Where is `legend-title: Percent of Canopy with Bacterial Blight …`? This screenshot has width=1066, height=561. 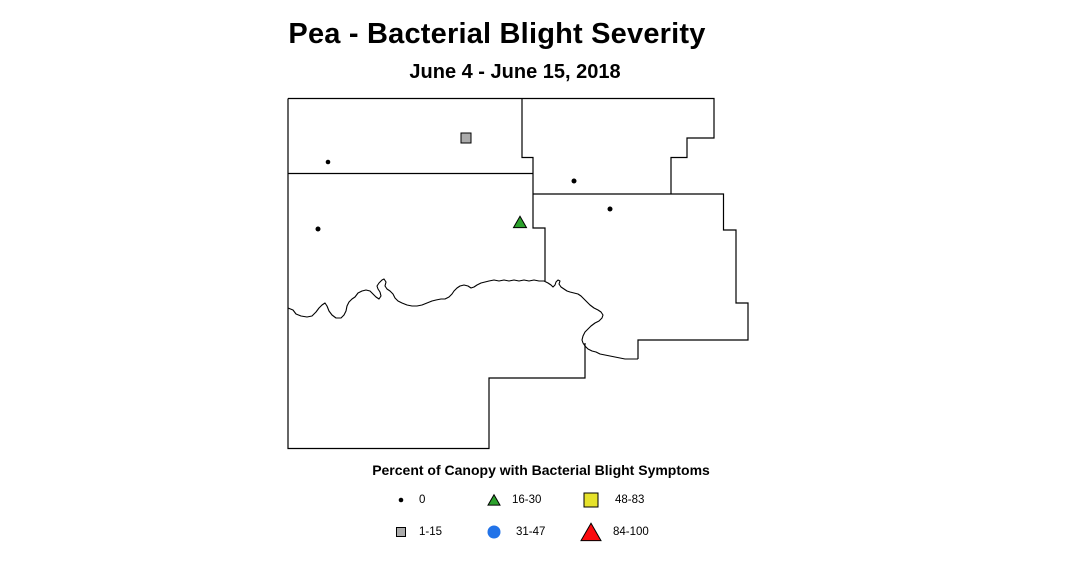
legend-title: Percent of Canopy with Bacterial Blight … is located at coordinates (541, 470).